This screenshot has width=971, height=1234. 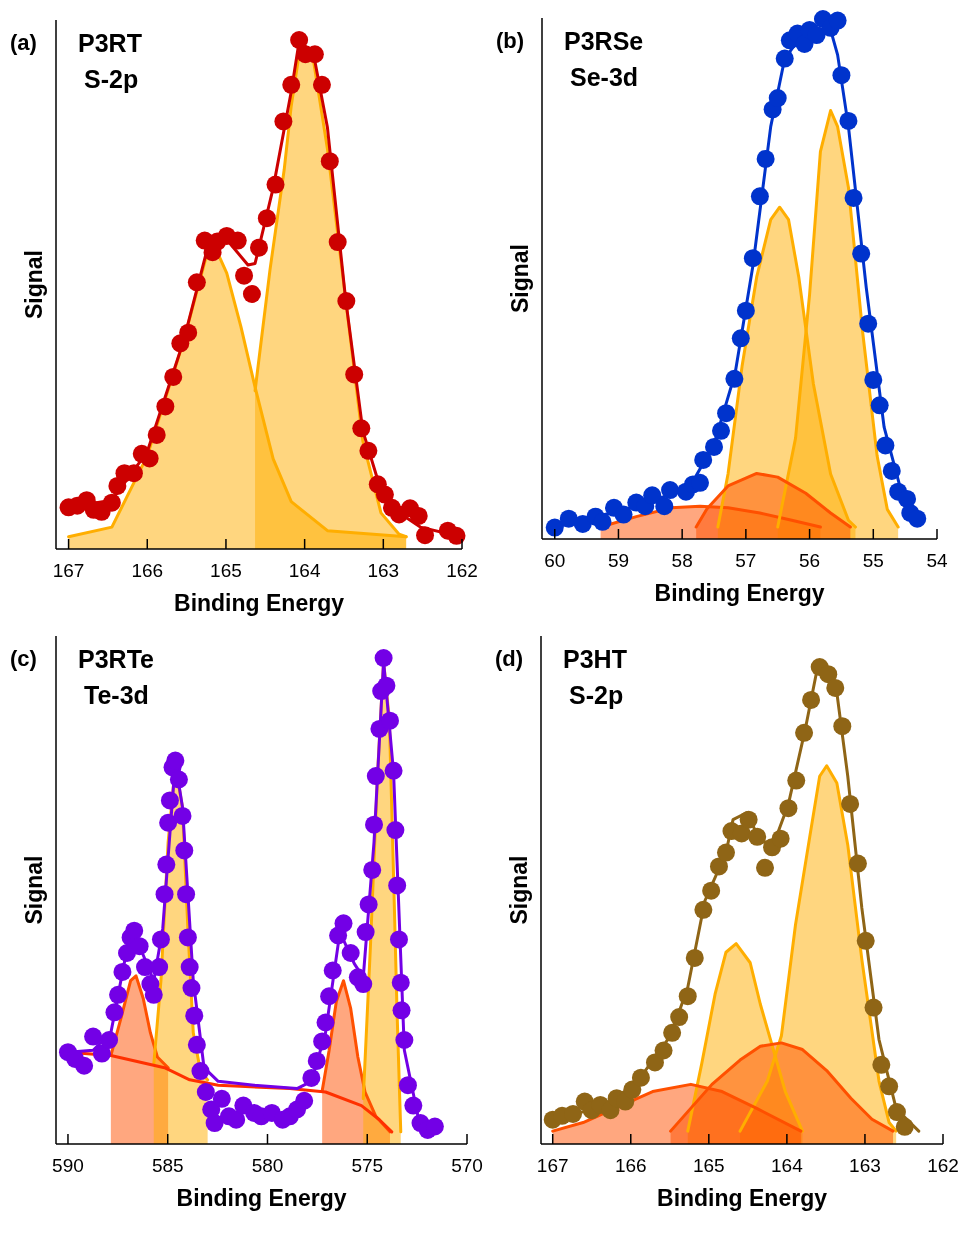 What do you see at coordinates (682, 560) in the screenshot?
I see `x-tick-label: 58` at bounding box center [682, 560].